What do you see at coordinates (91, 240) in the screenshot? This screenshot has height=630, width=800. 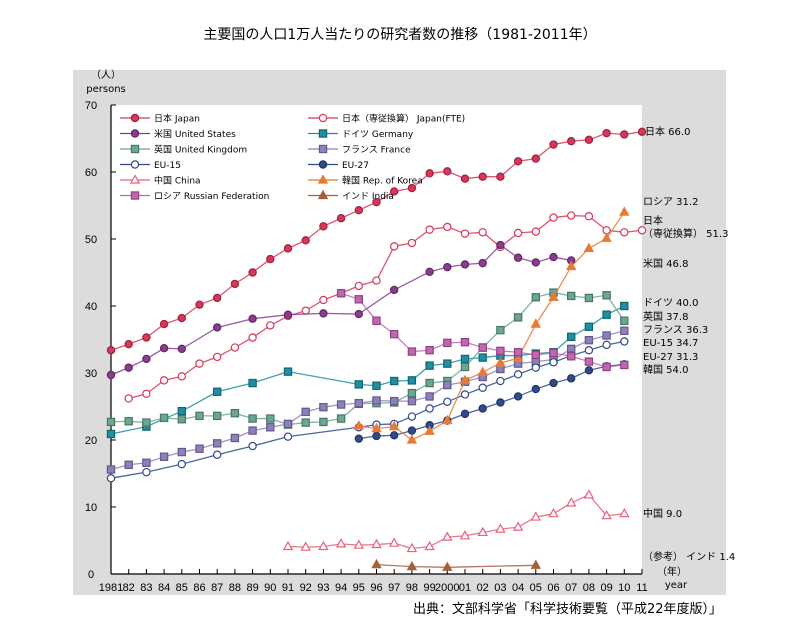 I see `y-tick-label: 50` at bounding box center [91, 240].